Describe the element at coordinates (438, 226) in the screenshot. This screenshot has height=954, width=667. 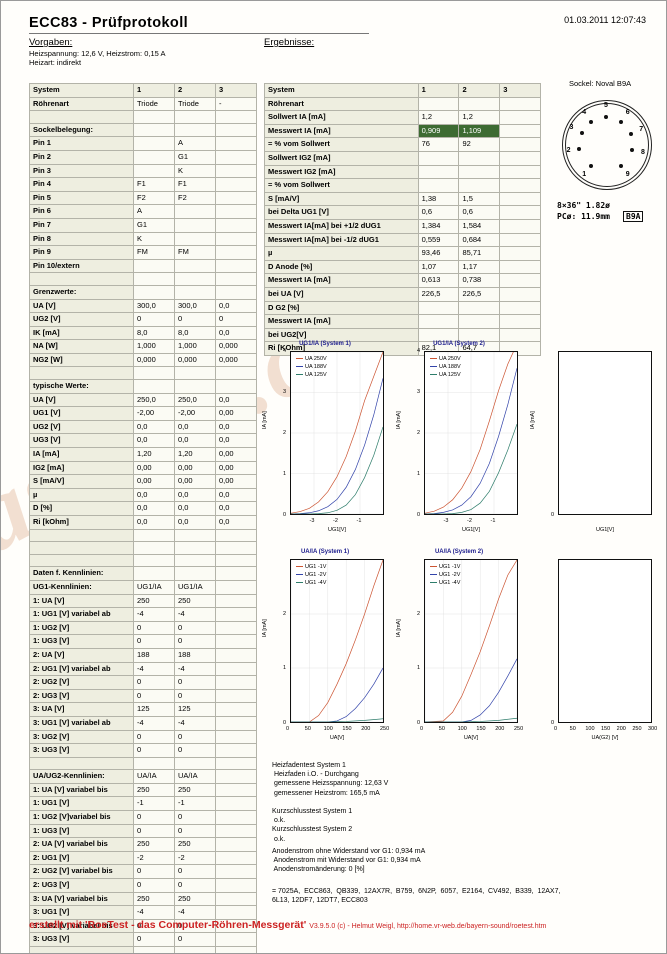
I see `row-value: 1,384` at that location.